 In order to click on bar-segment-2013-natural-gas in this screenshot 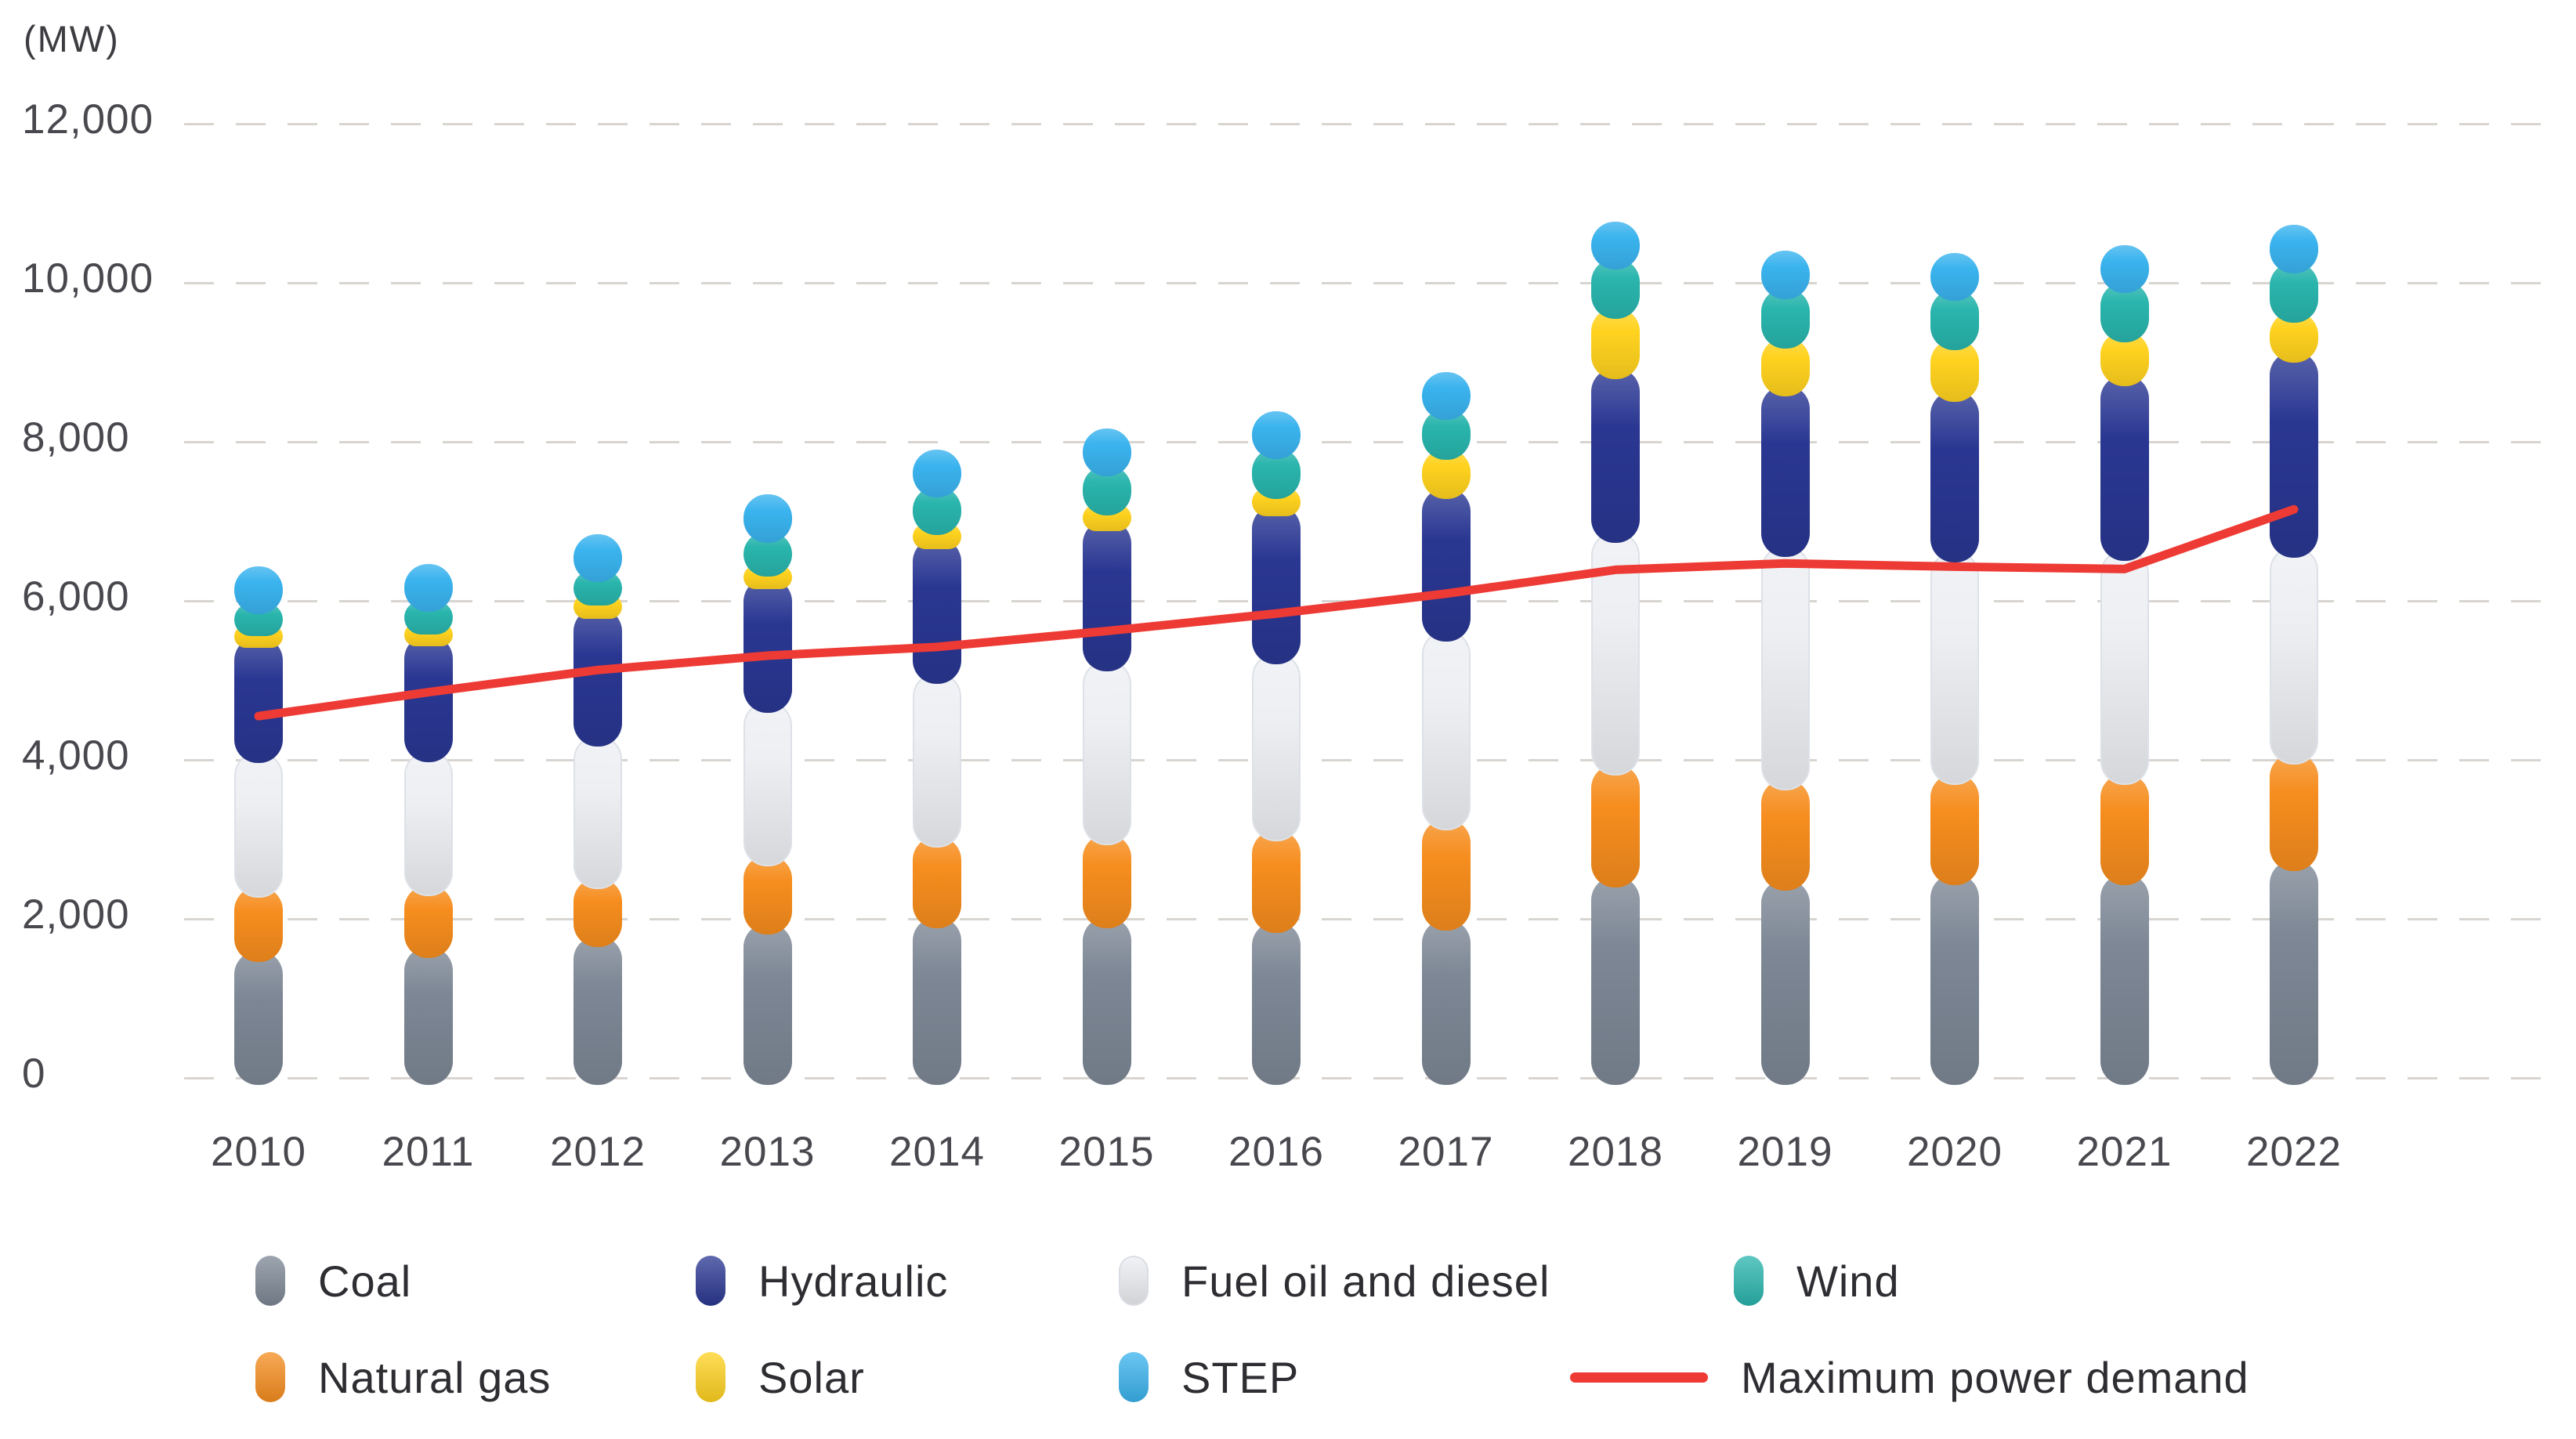, I will do `click(767, 895)`.